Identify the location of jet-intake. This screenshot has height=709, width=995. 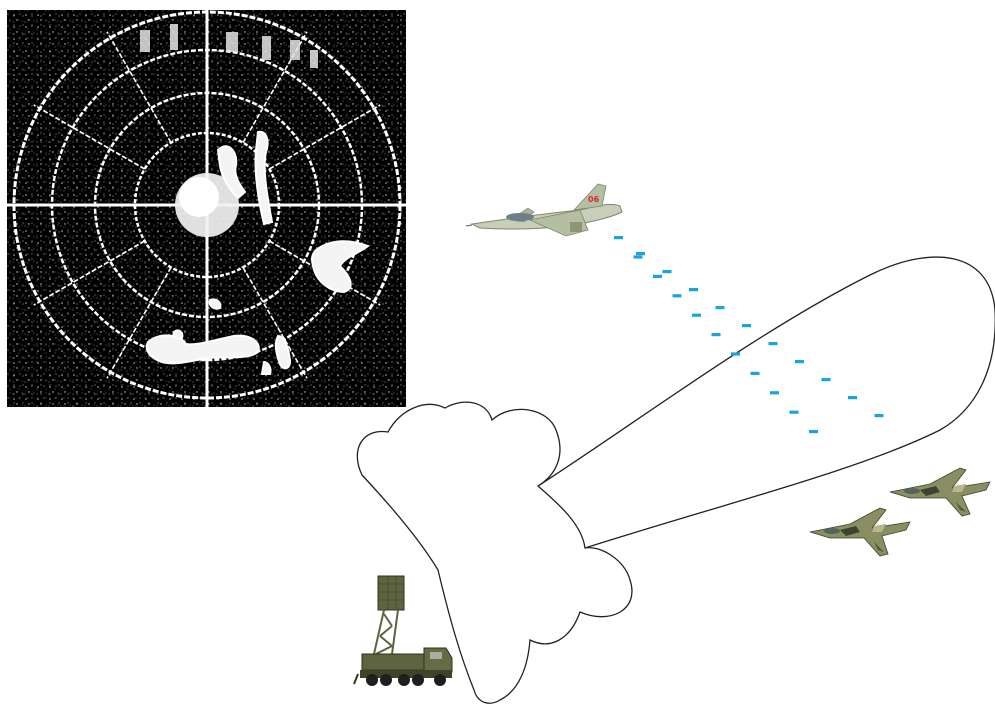
(576, 227).